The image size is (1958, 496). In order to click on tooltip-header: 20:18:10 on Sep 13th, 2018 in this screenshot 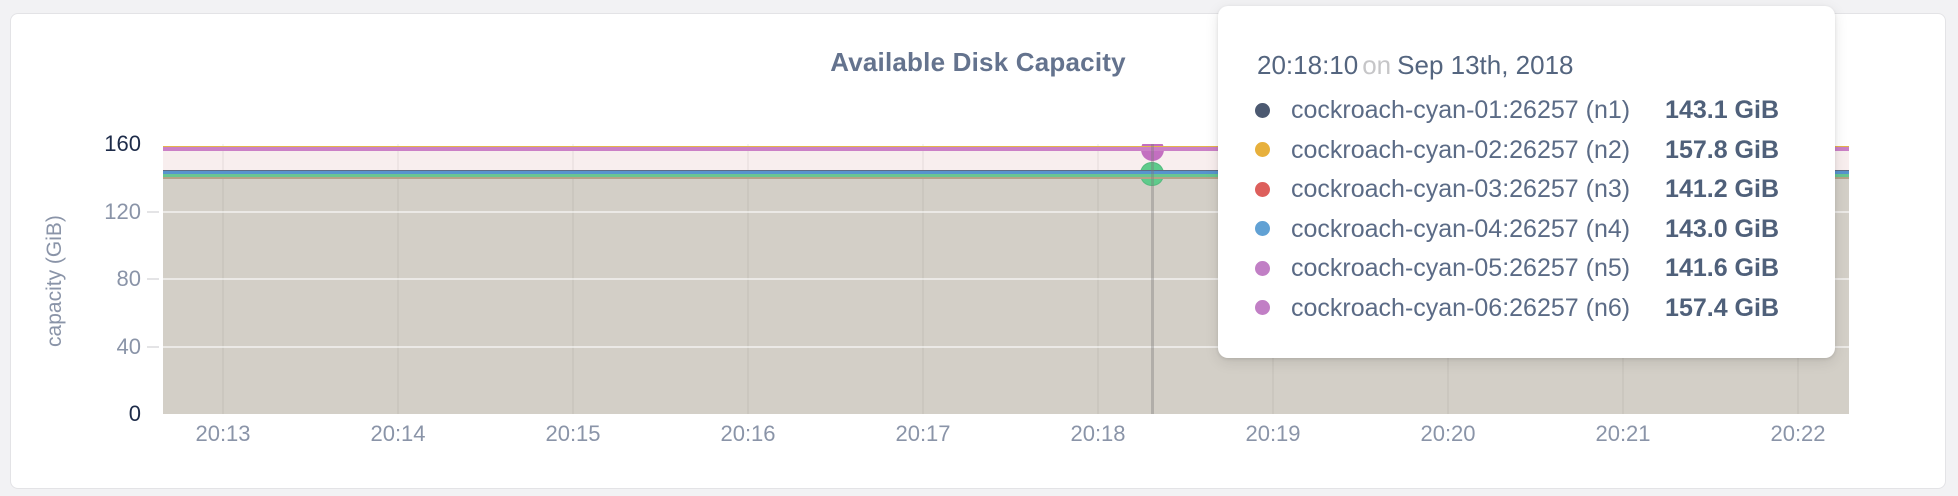, I will do `click(1415, 65)`.